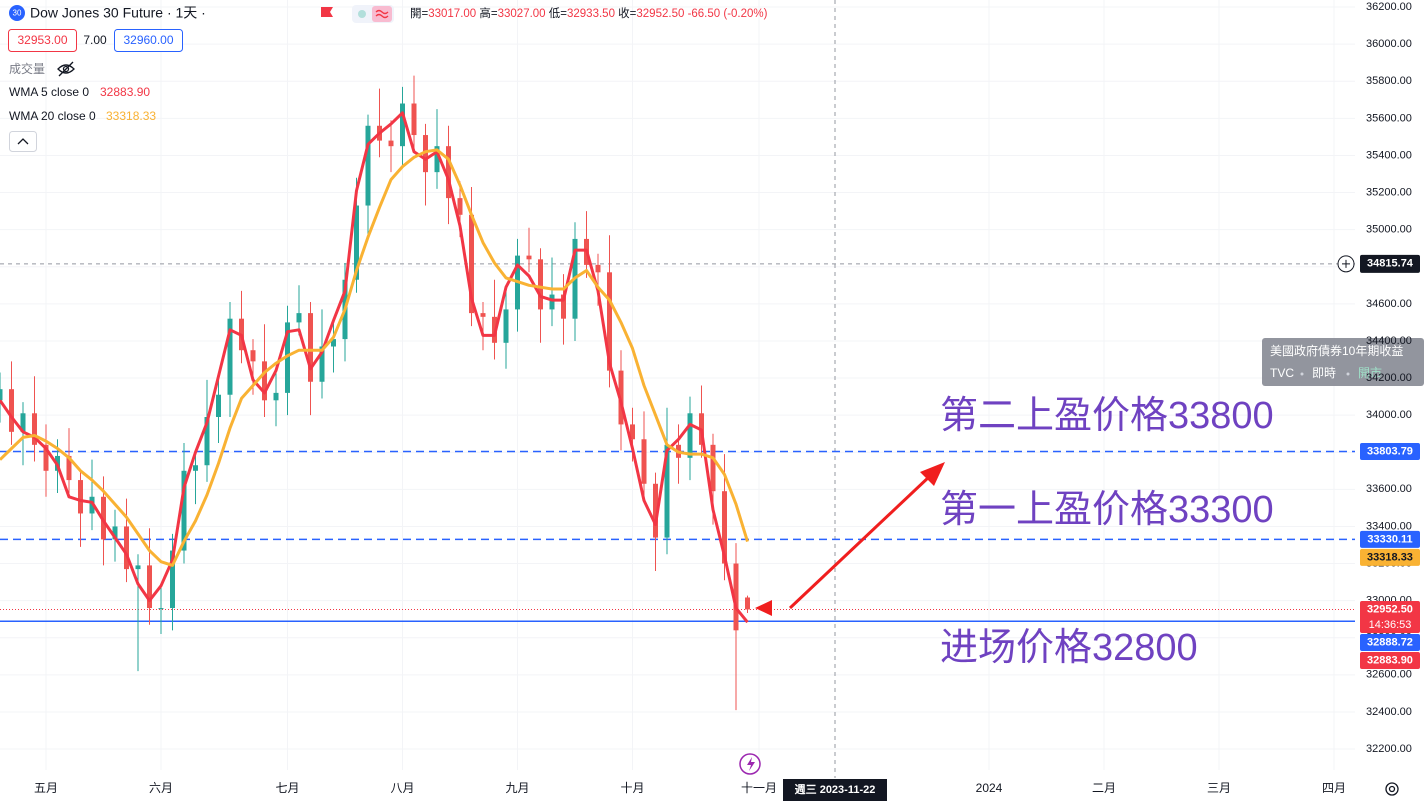 This screenshot has height=809, width=1427. Describe the element at coordinates (1389, 675) in the screenshot. I see `y-tick-label: 32600.00` at that location.